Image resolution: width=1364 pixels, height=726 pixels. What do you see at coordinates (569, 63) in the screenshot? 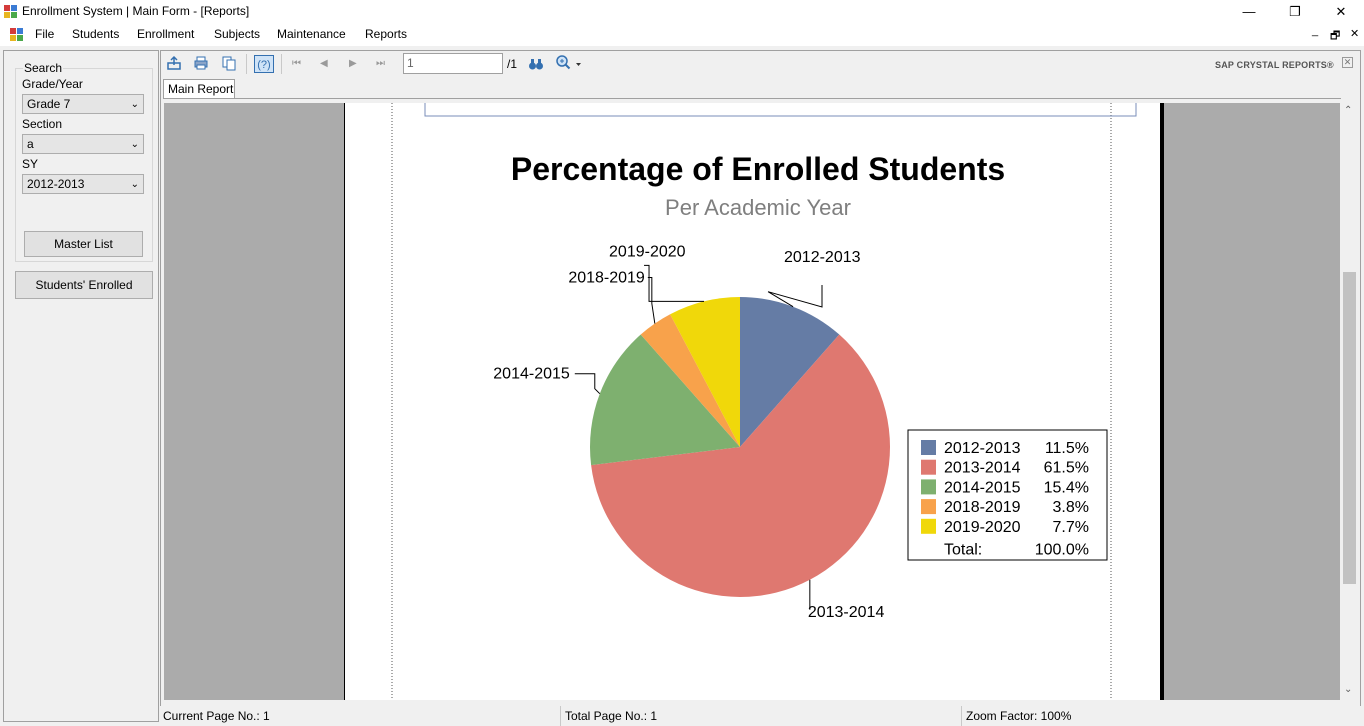
I see `zoom-icon` at bounding box center [569, 63].